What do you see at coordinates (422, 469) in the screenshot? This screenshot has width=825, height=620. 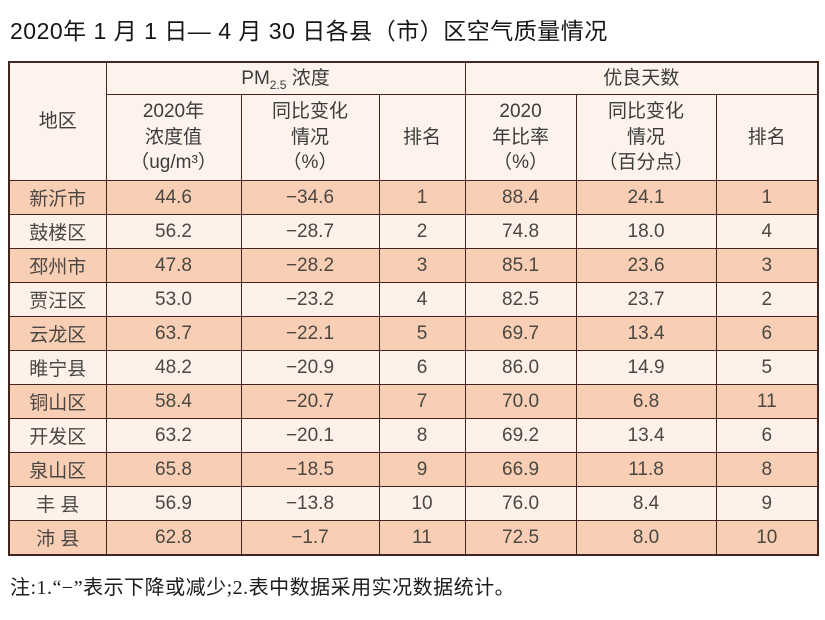 I see `cell-pm-rank: 9` at bounding box center [422, 469].